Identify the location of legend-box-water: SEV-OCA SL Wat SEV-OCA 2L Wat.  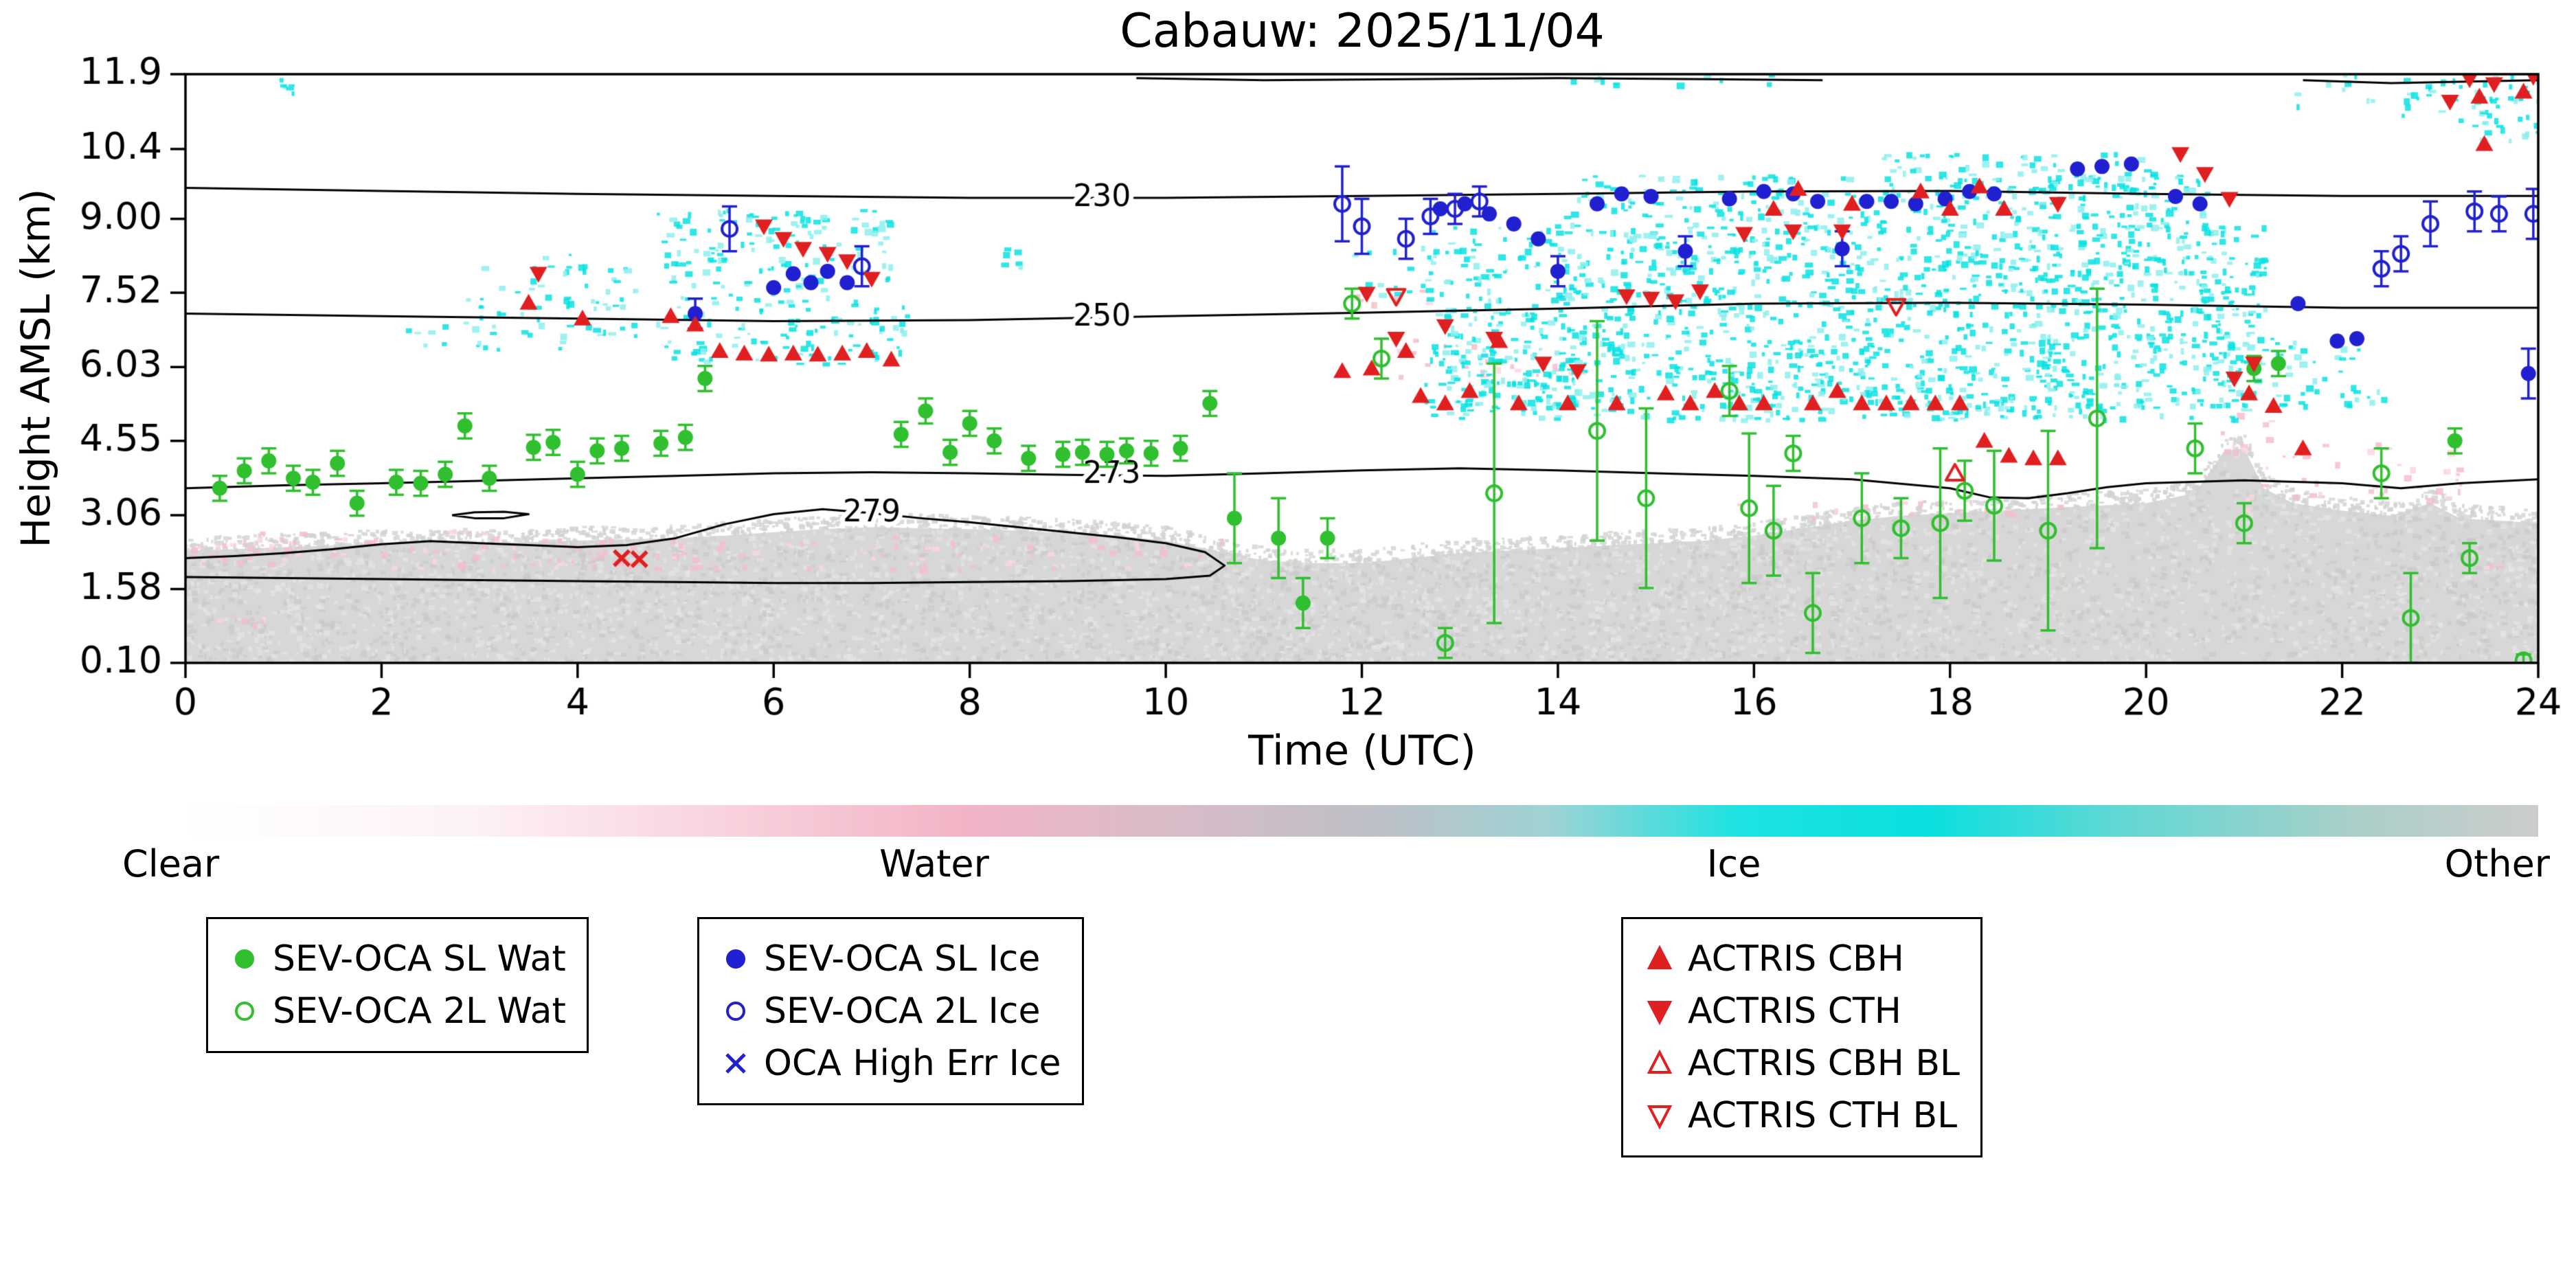
(397, 985).